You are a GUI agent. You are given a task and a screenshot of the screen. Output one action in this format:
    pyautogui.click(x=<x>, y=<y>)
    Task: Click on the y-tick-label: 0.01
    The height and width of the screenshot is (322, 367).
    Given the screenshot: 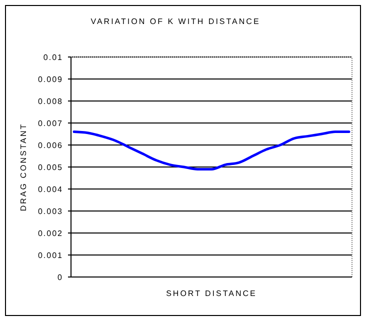 What is the action you would take?
    pyautogui.click(x=53, y=57)
    